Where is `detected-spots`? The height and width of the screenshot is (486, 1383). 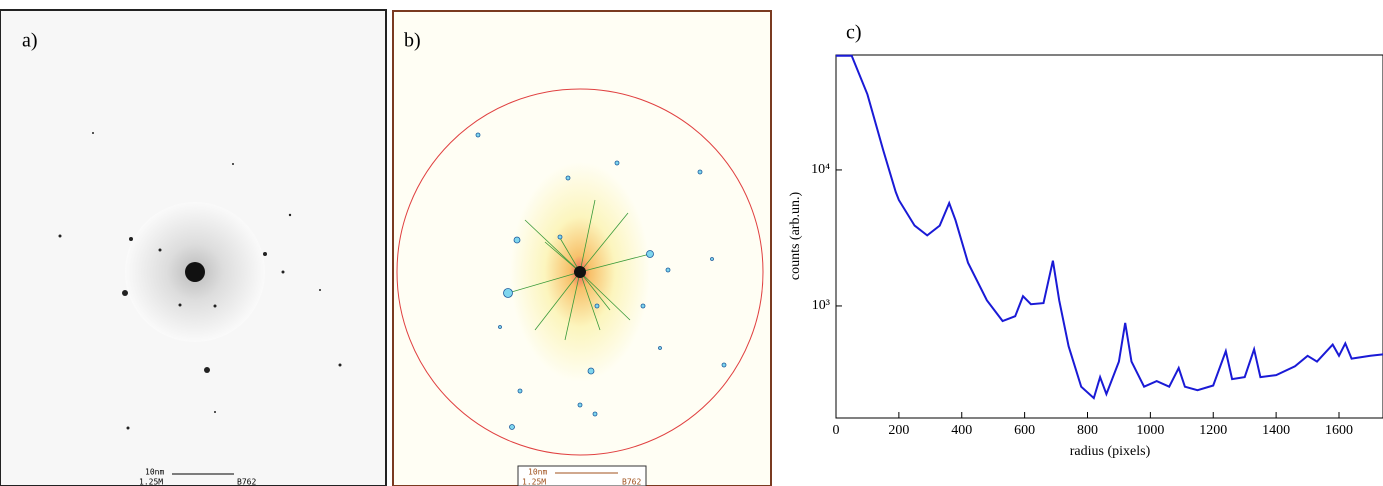
detected-spots is located at coordinates (601, 281).